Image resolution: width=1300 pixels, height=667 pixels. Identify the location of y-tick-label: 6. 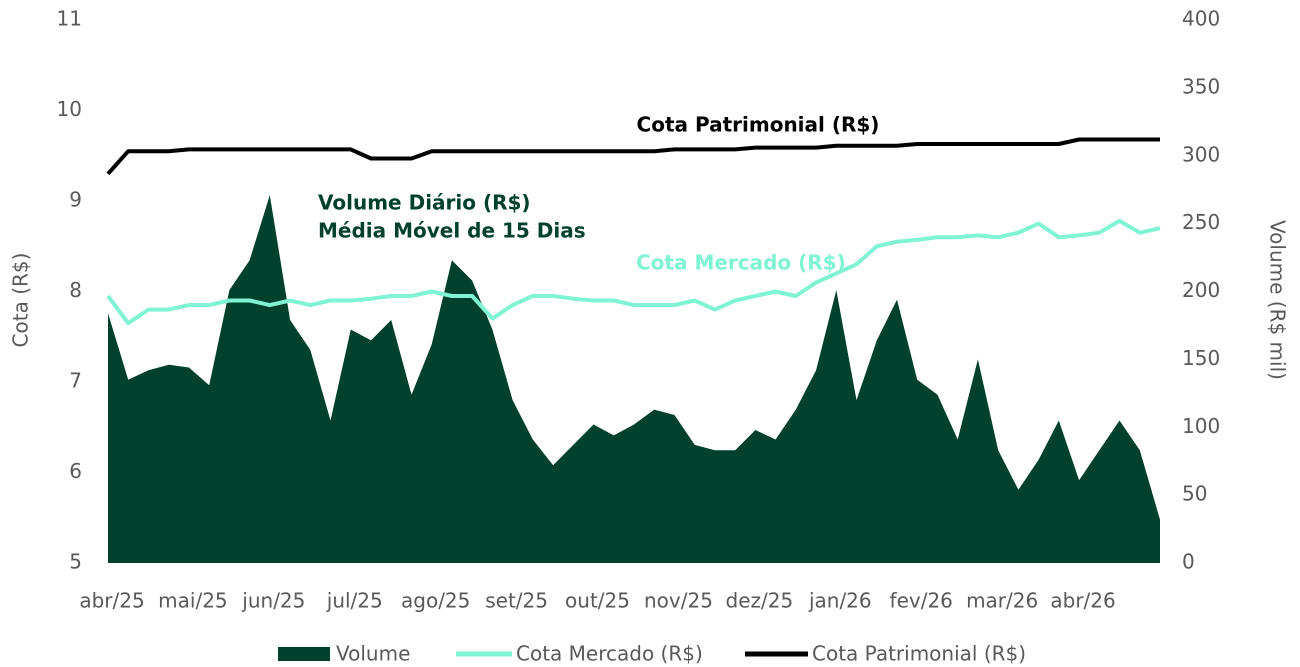
(75, 471).